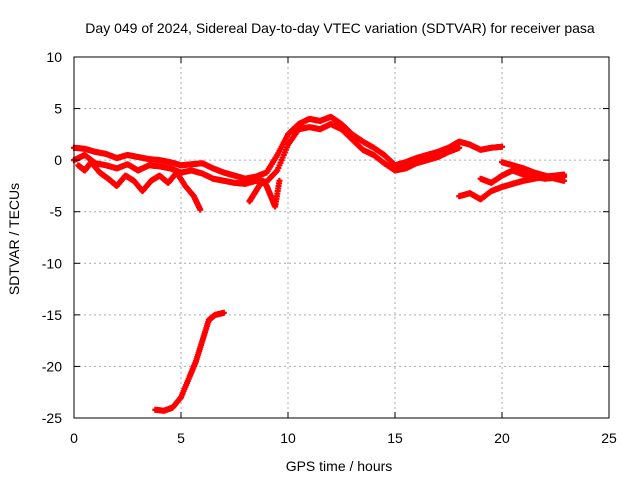 This screenshot has width=640, height=480. I want to click on y-tick-label: 5, so click(58, 109).